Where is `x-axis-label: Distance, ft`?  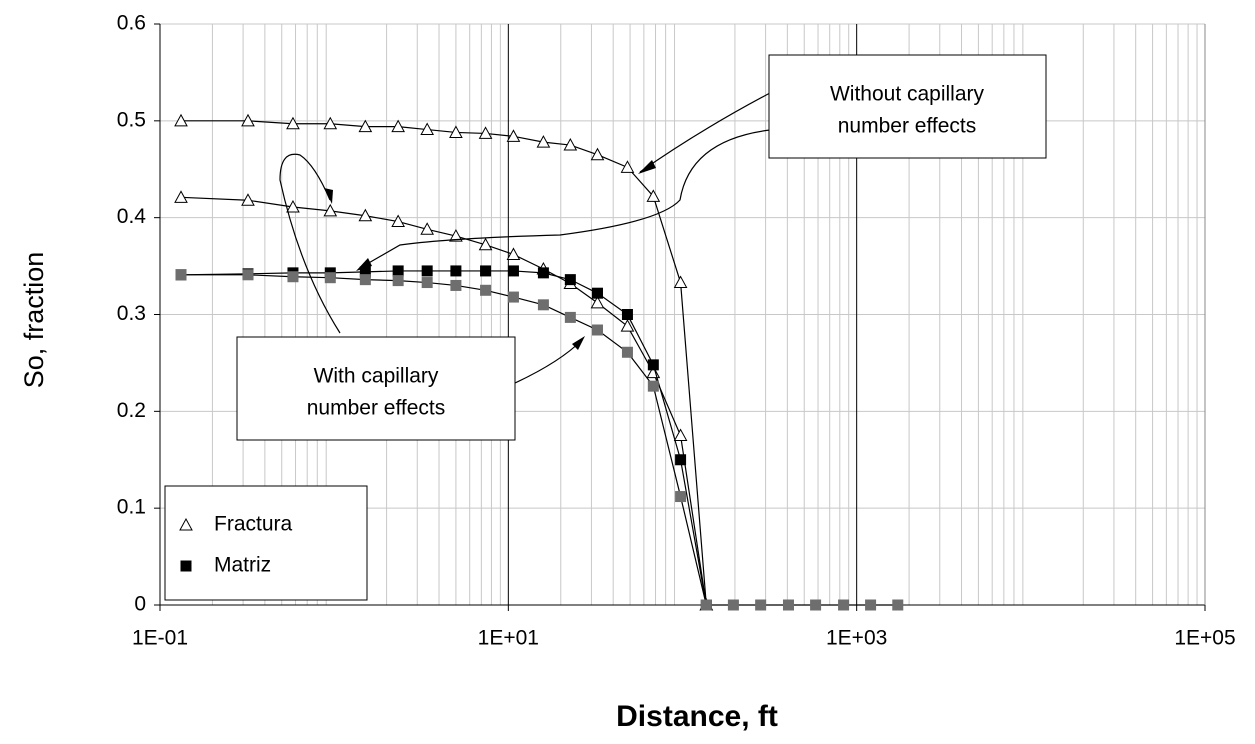 x-axis-label: Distance, ft is located at coordinates (697, 716).